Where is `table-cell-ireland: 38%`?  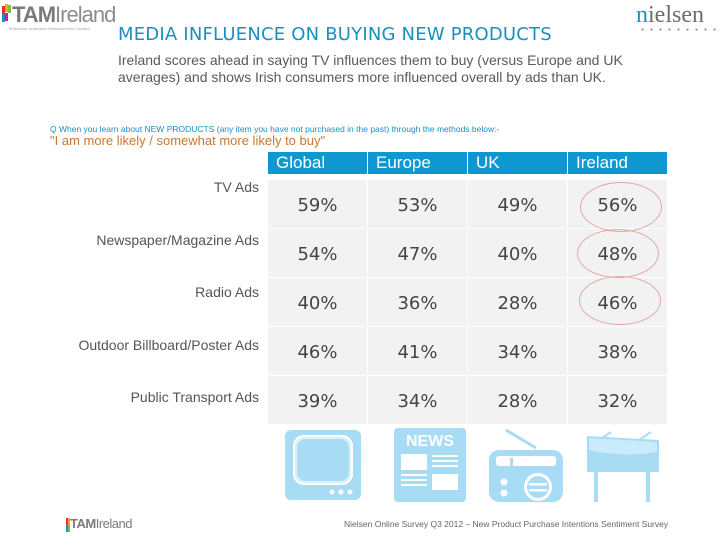
table-cell-ireland: 38% is located at coordinates (617, 351).